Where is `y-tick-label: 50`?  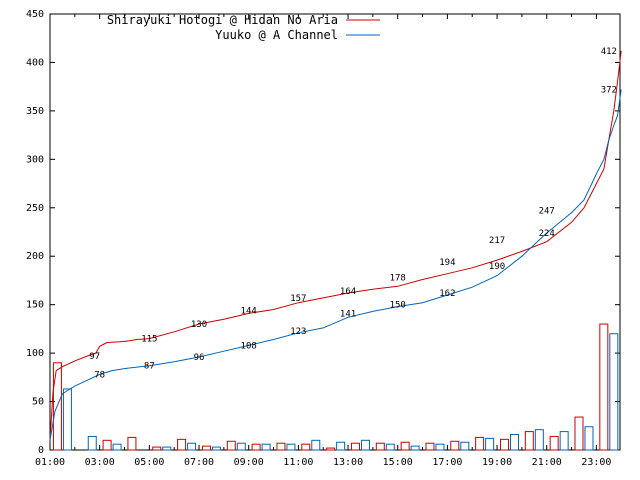
y-tick-label: 50 is located at coordinates (38, 402).